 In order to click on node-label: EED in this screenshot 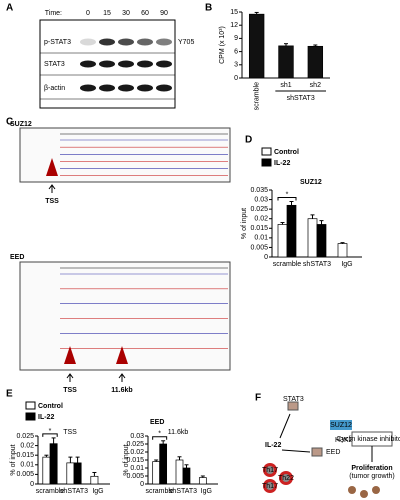, I will do `click(333, 452)`.